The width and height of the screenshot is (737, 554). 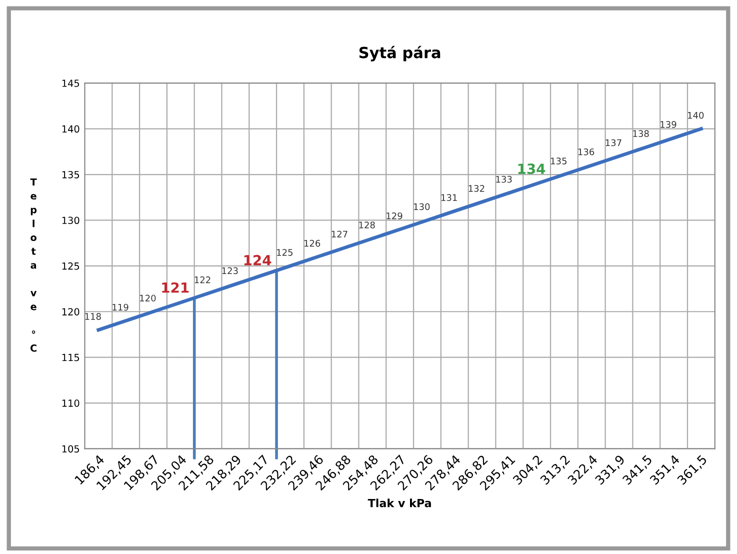 I want to click on annotation: 134, so click(x=532, y=169).